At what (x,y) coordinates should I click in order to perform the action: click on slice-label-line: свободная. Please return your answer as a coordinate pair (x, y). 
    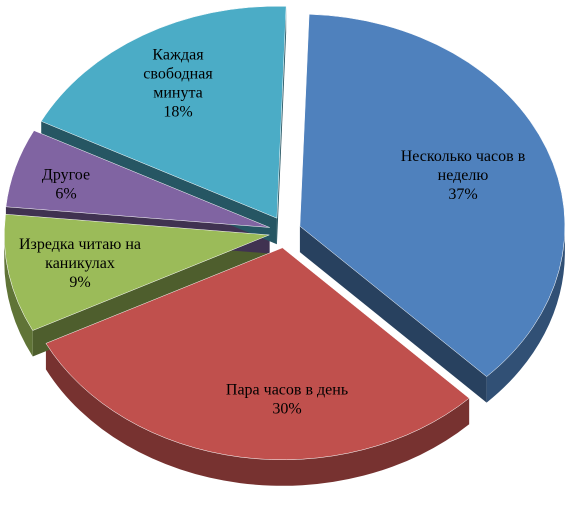
    Looking at the image, I should click on (178, 74).